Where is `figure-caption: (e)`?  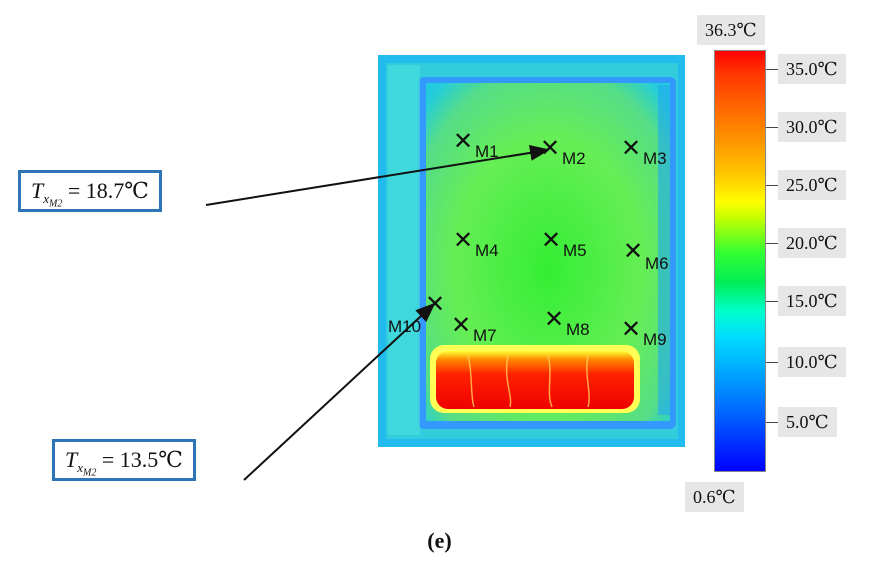 figure-caption: (e) is located at coordinates (439, 540).